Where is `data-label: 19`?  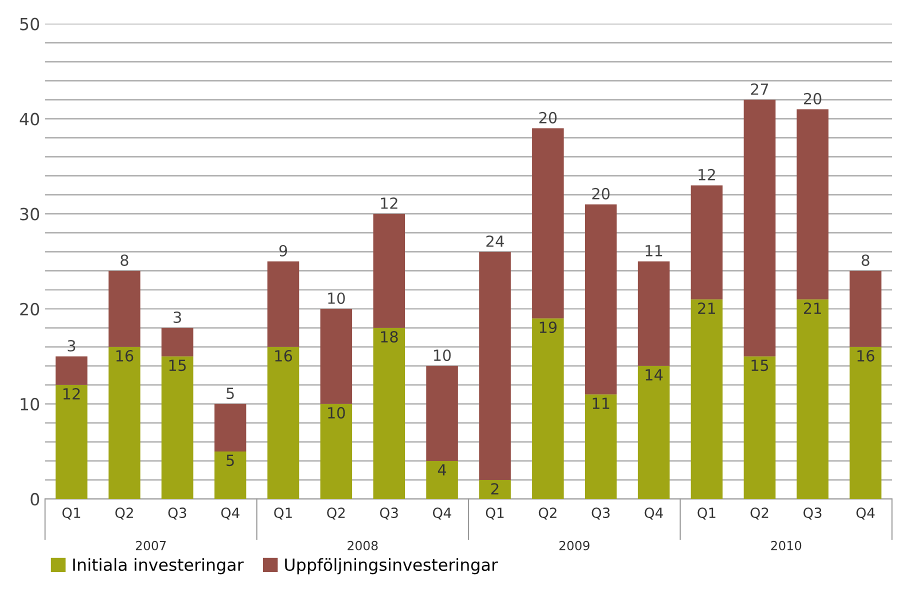
data-label: 19 is located at coordinates (548, 328).